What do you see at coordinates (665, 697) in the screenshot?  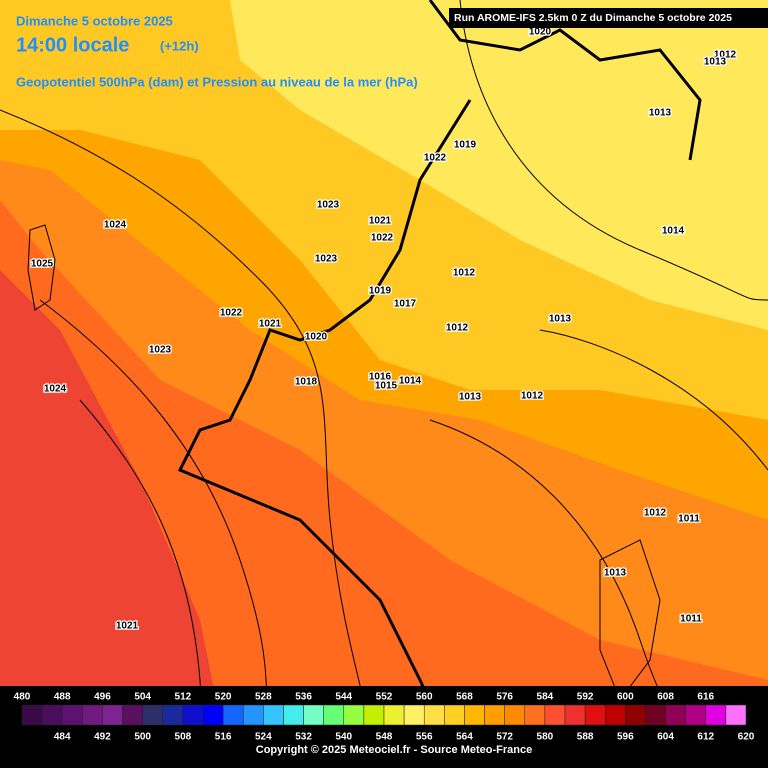 I see `scale-label: 608` at bounding box center [665, 697].